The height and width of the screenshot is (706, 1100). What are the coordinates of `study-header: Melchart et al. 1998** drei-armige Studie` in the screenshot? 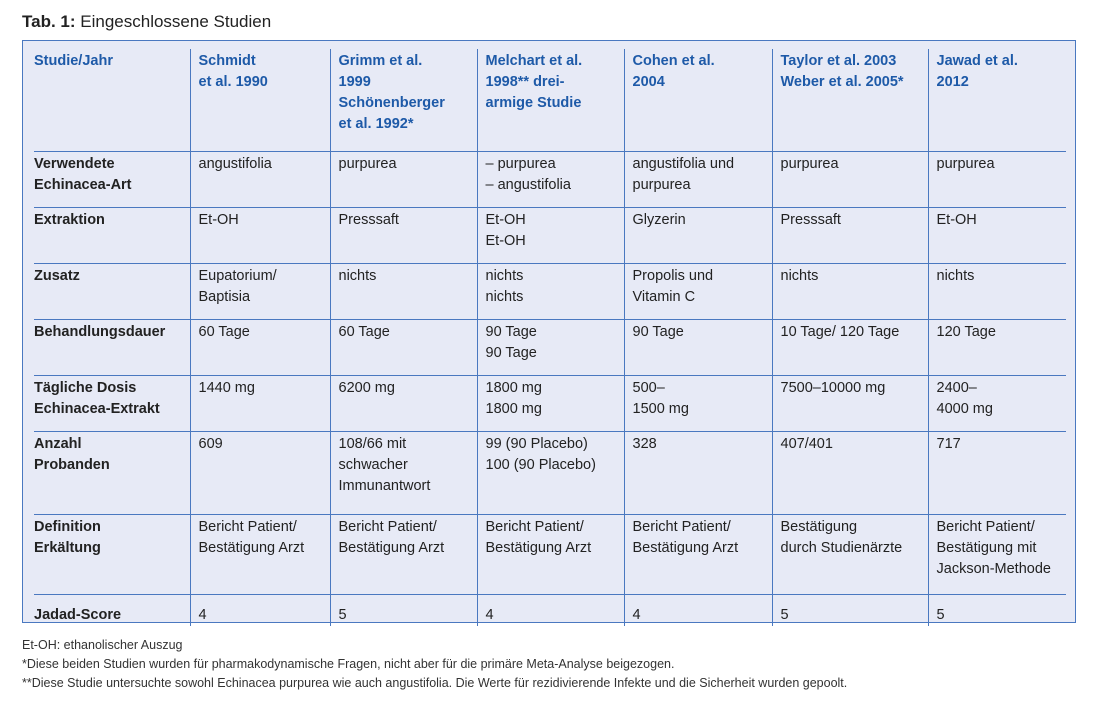 It's located at (550, 100).